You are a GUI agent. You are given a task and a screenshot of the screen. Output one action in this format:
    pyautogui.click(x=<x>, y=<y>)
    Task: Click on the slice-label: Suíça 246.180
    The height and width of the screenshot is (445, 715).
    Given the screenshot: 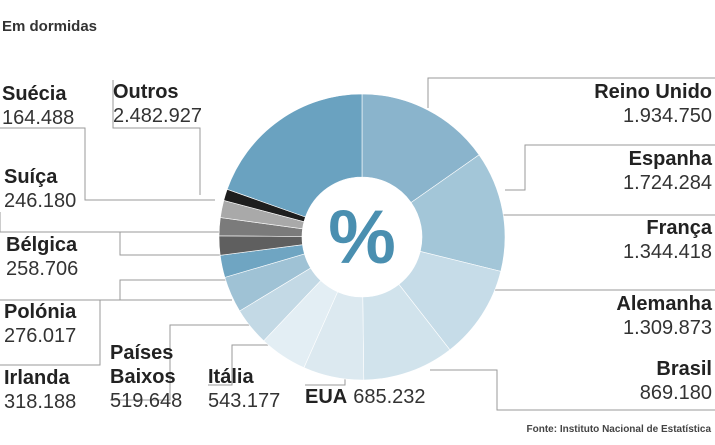 What is the action you would take?
    pyautogui.click(x=54, y=189)
    